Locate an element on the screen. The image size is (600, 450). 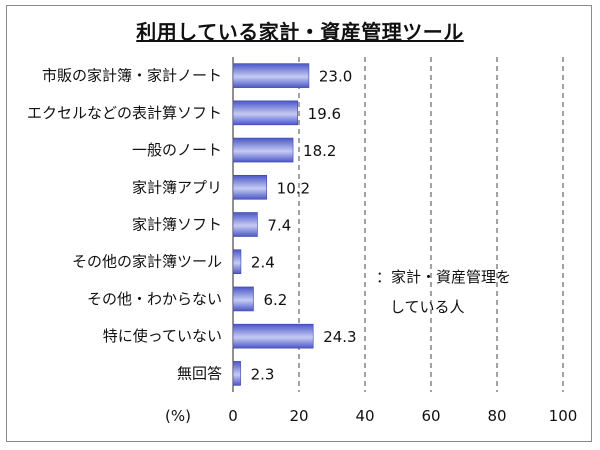
x-tick-label: 0 is located at coordinates (233, 416).